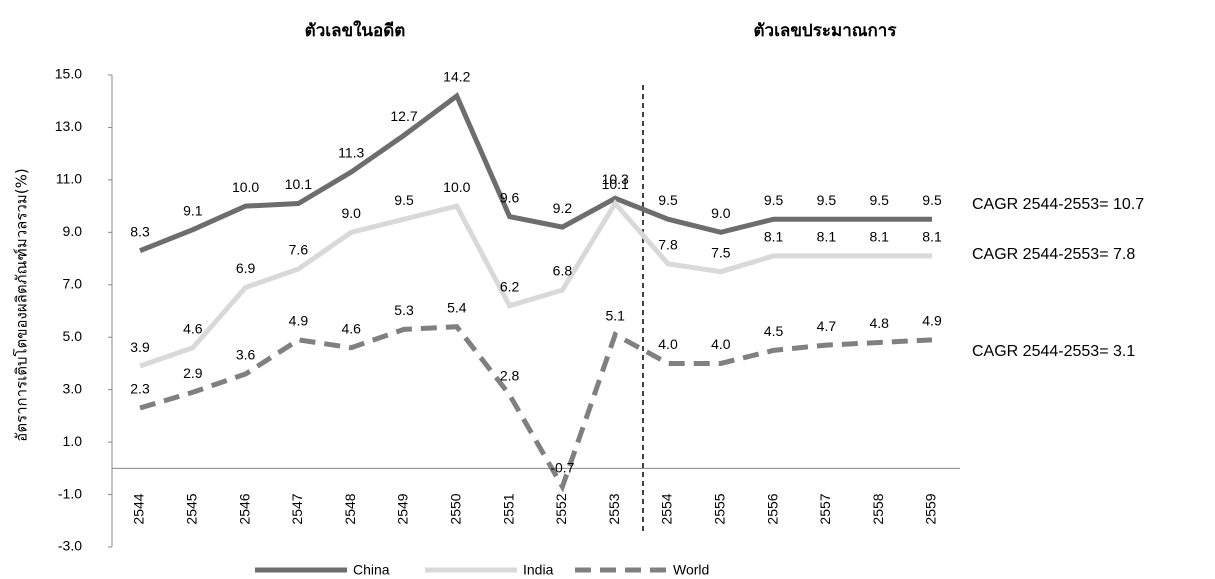  What do you see at coordinates (457, 307) in the screenshot?
I see `data-label: 5.4` at bounding box center [457, 307].